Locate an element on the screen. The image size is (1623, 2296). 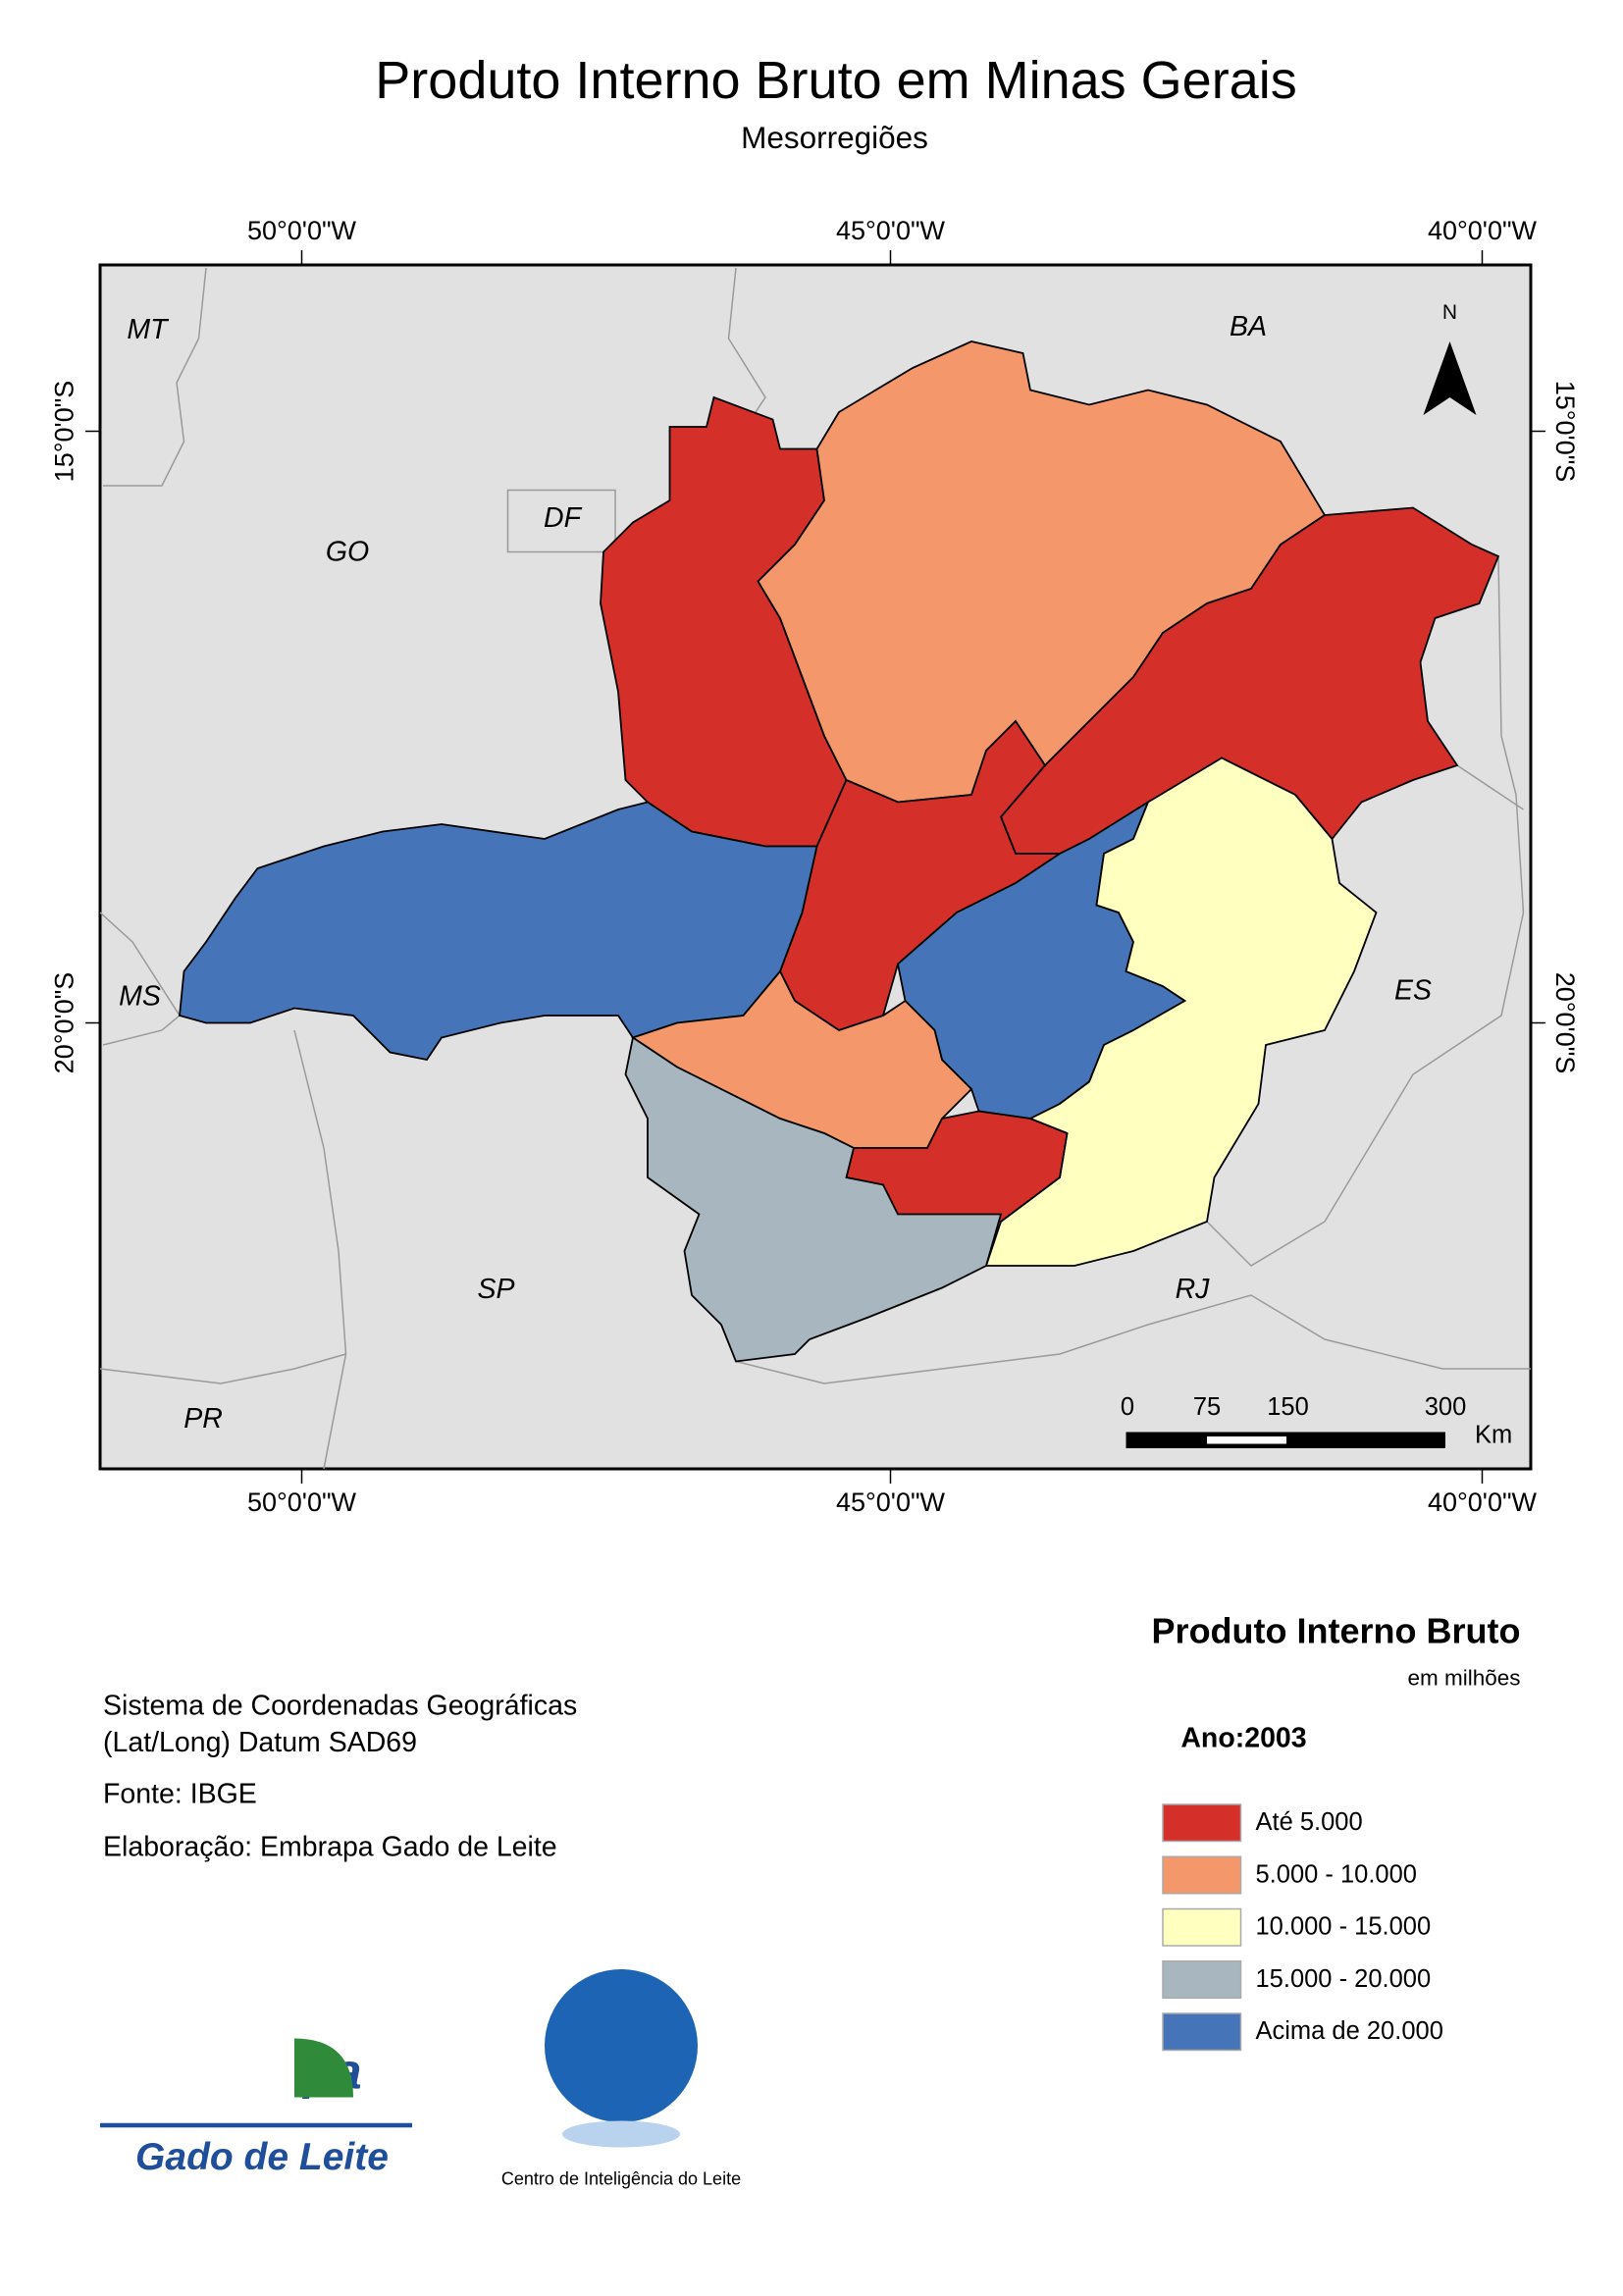
bottom-coordinate: 50°0'0"W is located at coordinates (302, 1502).